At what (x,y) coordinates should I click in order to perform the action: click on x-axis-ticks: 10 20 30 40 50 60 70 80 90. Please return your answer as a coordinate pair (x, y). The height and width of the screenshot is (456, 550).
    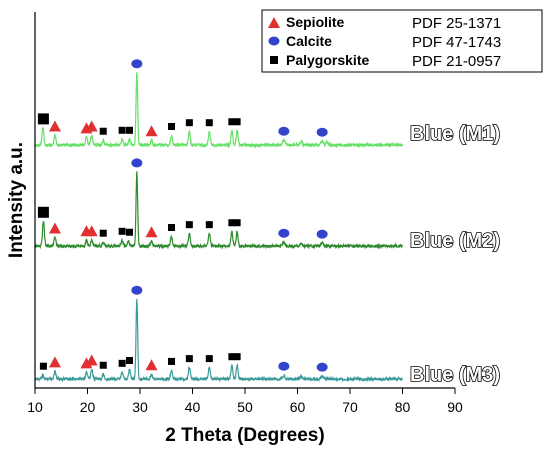
    Looking at the image, I should click on (245, 401).